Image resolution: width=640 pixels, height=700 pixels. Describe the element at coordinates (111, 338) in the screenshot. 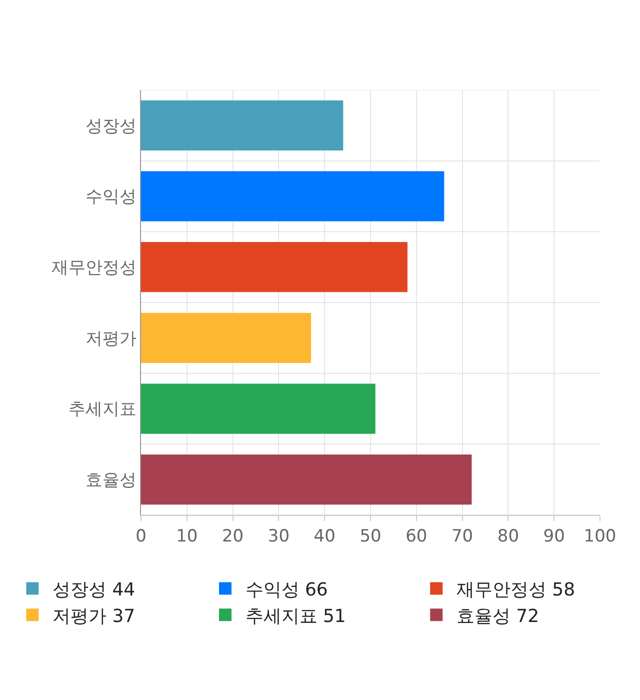

I see `y-tick-label: 저평가` at that location.